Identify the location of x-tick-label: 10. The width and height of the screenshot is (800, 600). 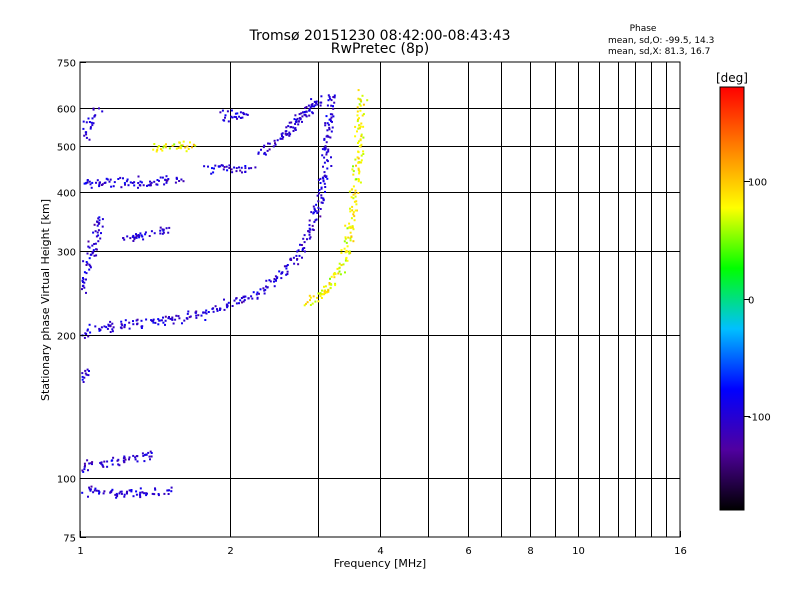
(578, 551).